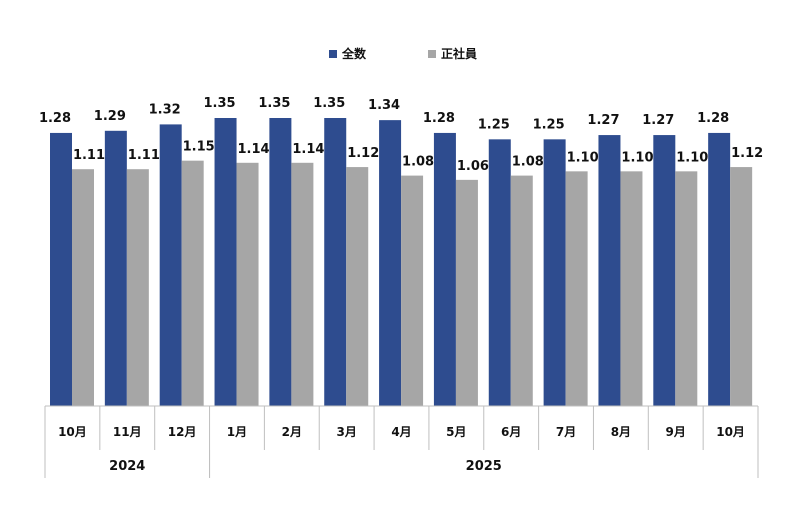 This screenshot has height=513, width=800. What do you see at coordinates (346, 432) in the screenshot?
I see `month-label-5: 3月` at bounding box center [346, 432].